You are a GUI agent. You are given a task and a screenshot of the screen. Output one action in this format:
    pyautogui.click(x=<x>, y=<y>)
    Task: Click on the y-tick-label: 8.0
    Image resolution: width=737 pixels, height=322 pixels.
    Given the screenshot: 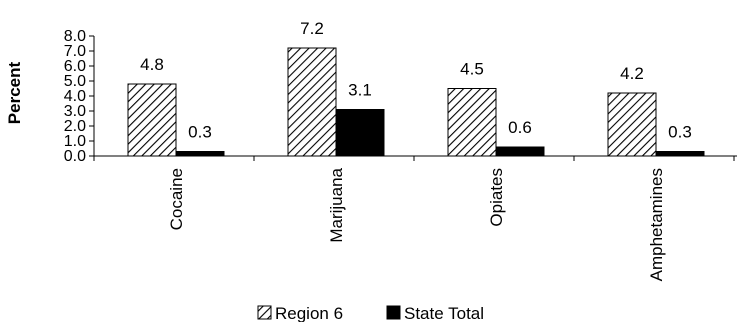 What is the action you would take?
    pyautogui.click(x=75, y=36)
    